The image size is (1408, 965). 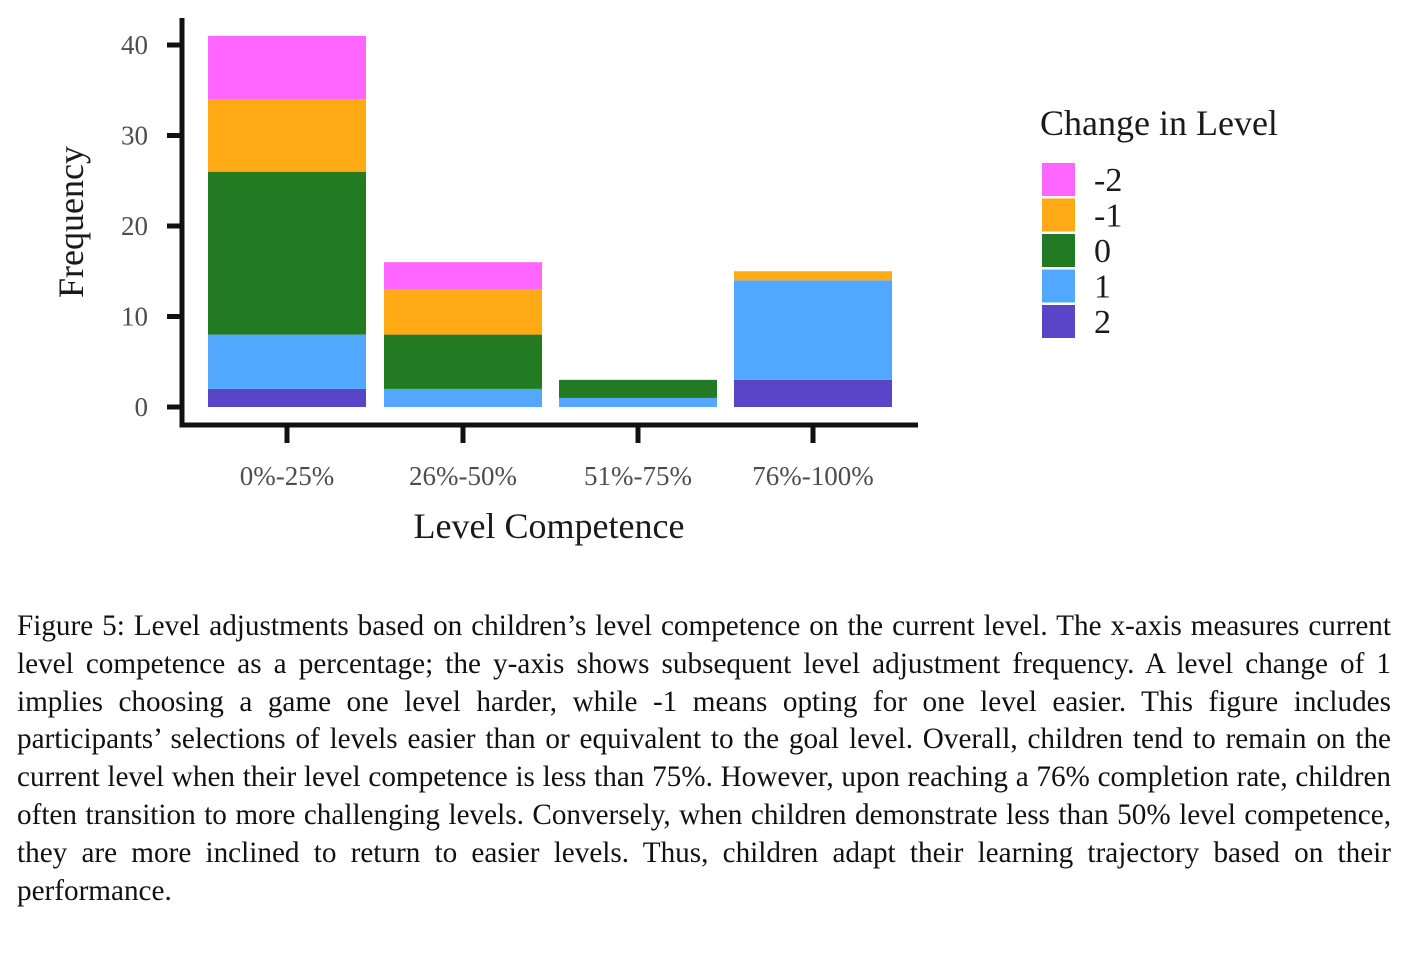 What do you see at coordinates (463, 276) in the screenshot?
I see `bar-segment-26%-50%-change--2` at bounding box center [463, 276].